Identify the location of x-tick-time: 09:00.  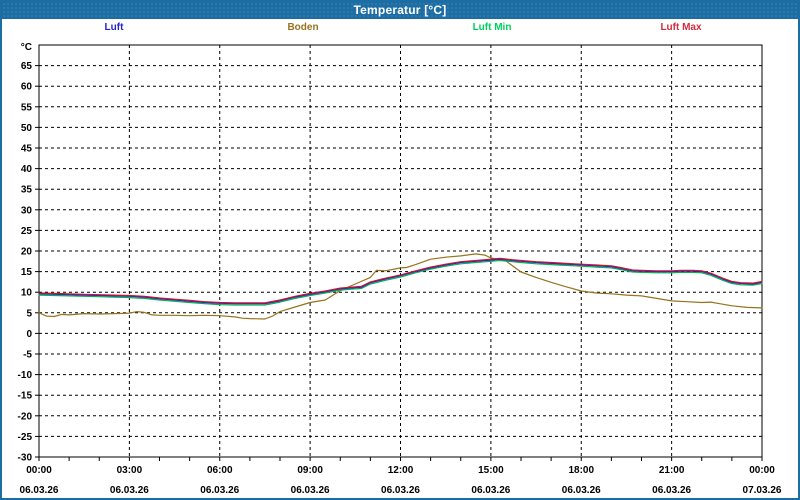
(310, 470).